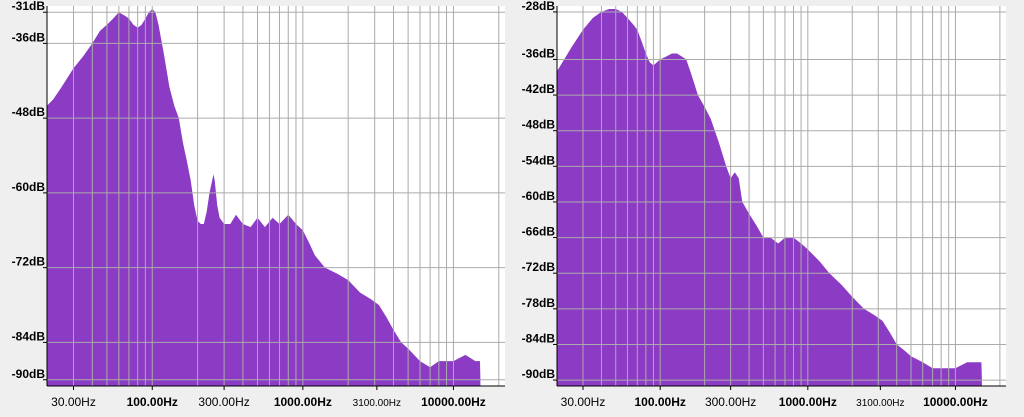 The image size is (1024, 417). I want to click on y-tick-label: -78dB, so click(539, 303).